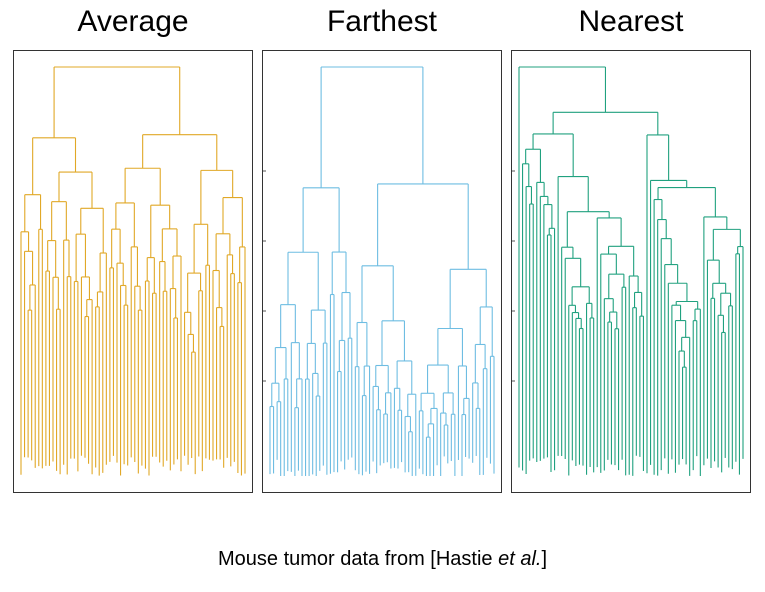  I want to click on caption-suffix: ], so click(544, 559).